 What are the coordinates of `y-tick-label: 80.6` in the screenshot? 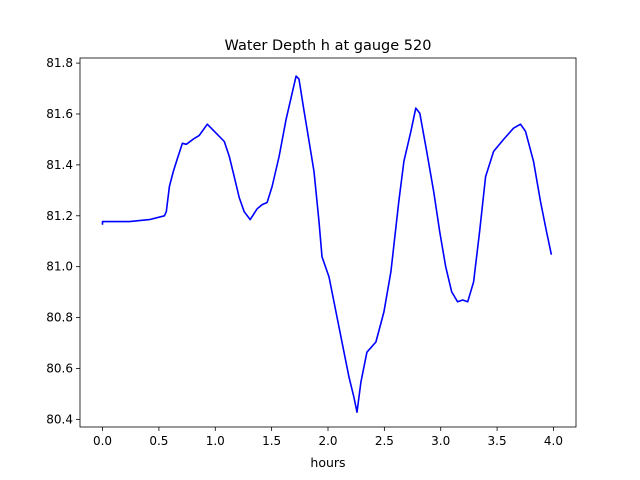 It's located at (59, 368).